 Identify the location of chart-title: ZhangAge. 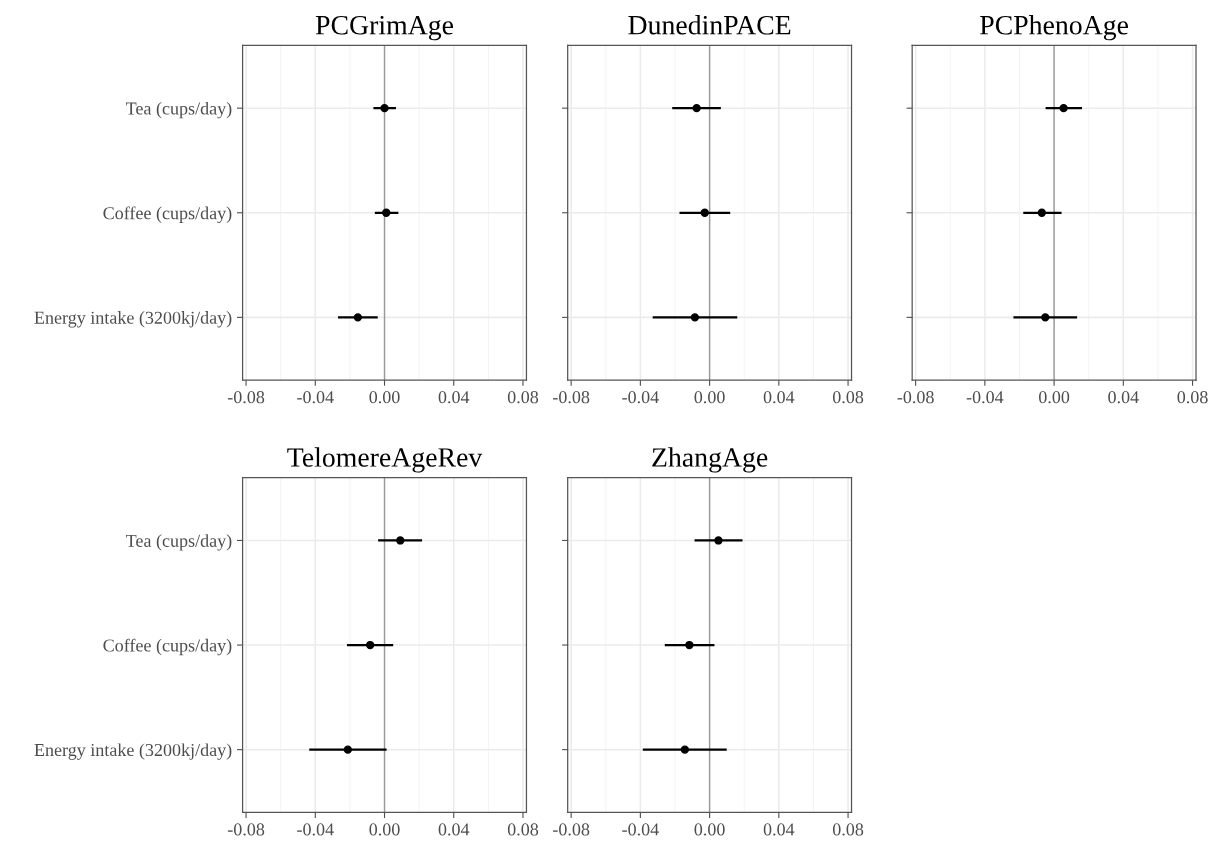
(710, 460).